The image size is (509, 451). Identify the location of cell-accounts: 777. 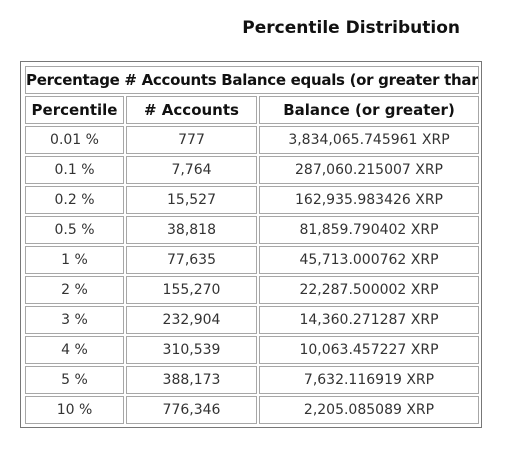
(191, 140).